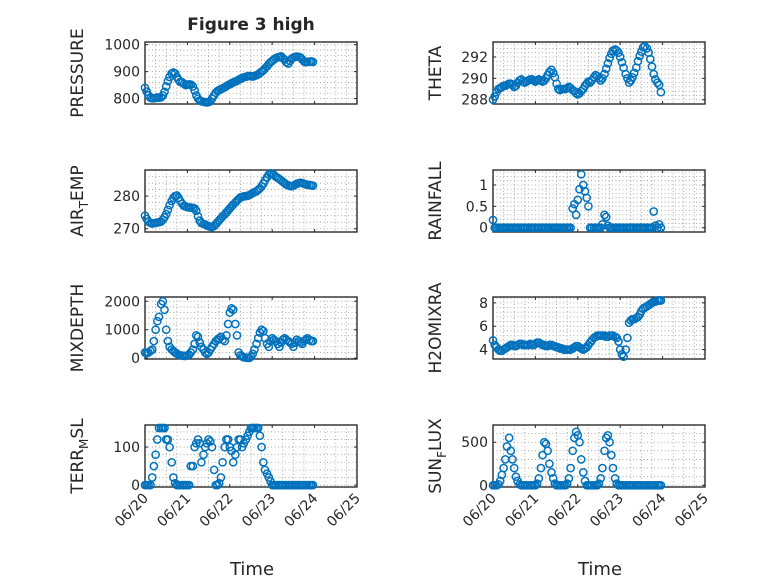 Image resolution: width=778 pixels, height=583 pixels. Describe the element at coordinates (174, 511) in the screenshot. I see `x-tick-label: 06/21` at that location.